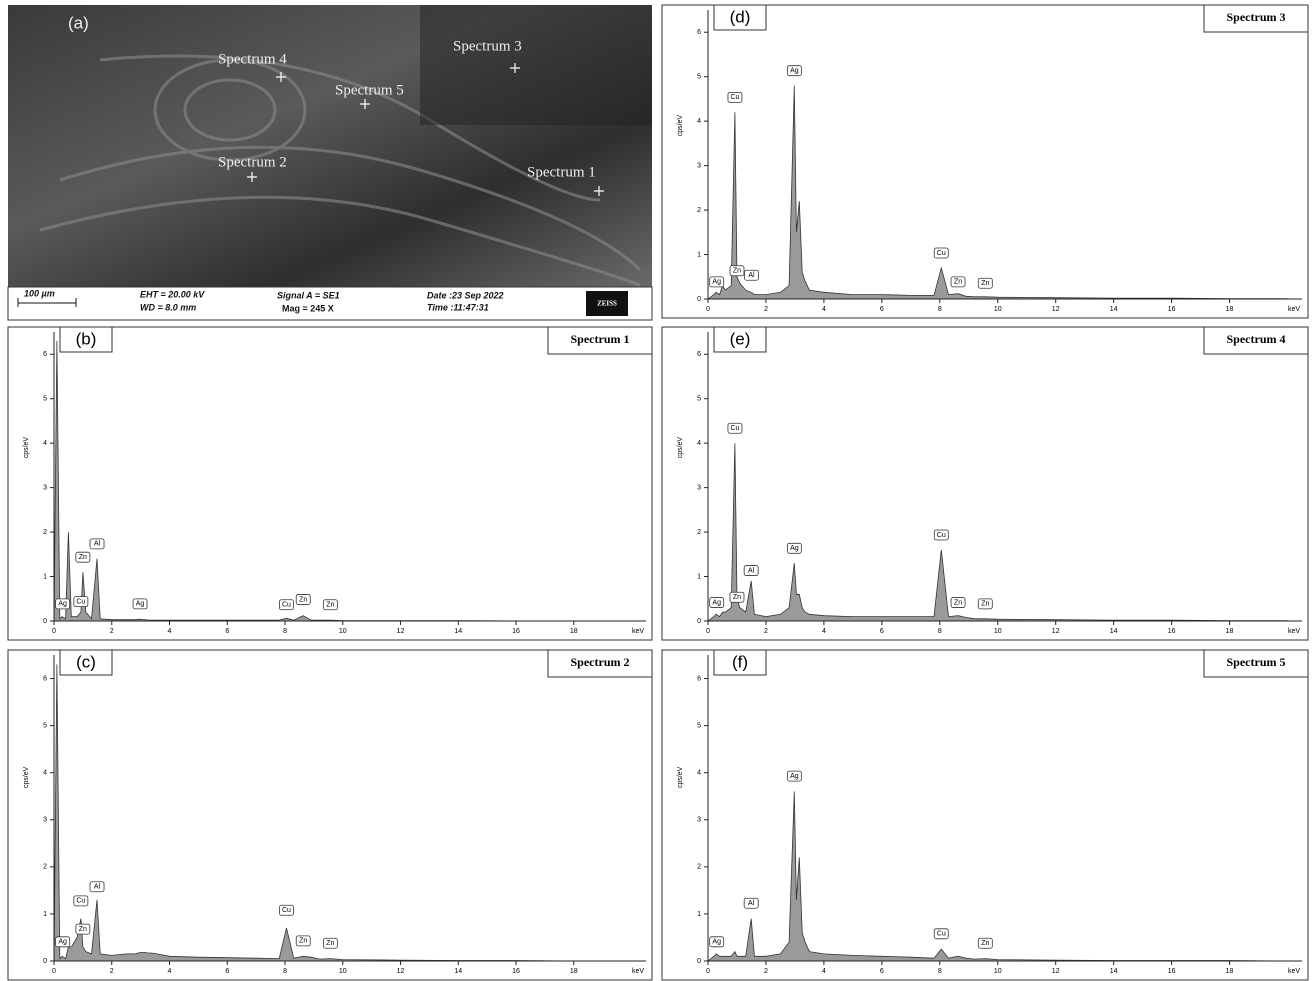 The width and height of the screenshot is (1312, 981). What do you see at coordinates (252, 162) in the screenshot?
I see `sem-label: Spectrum 2` at bounding box center [252, 162].